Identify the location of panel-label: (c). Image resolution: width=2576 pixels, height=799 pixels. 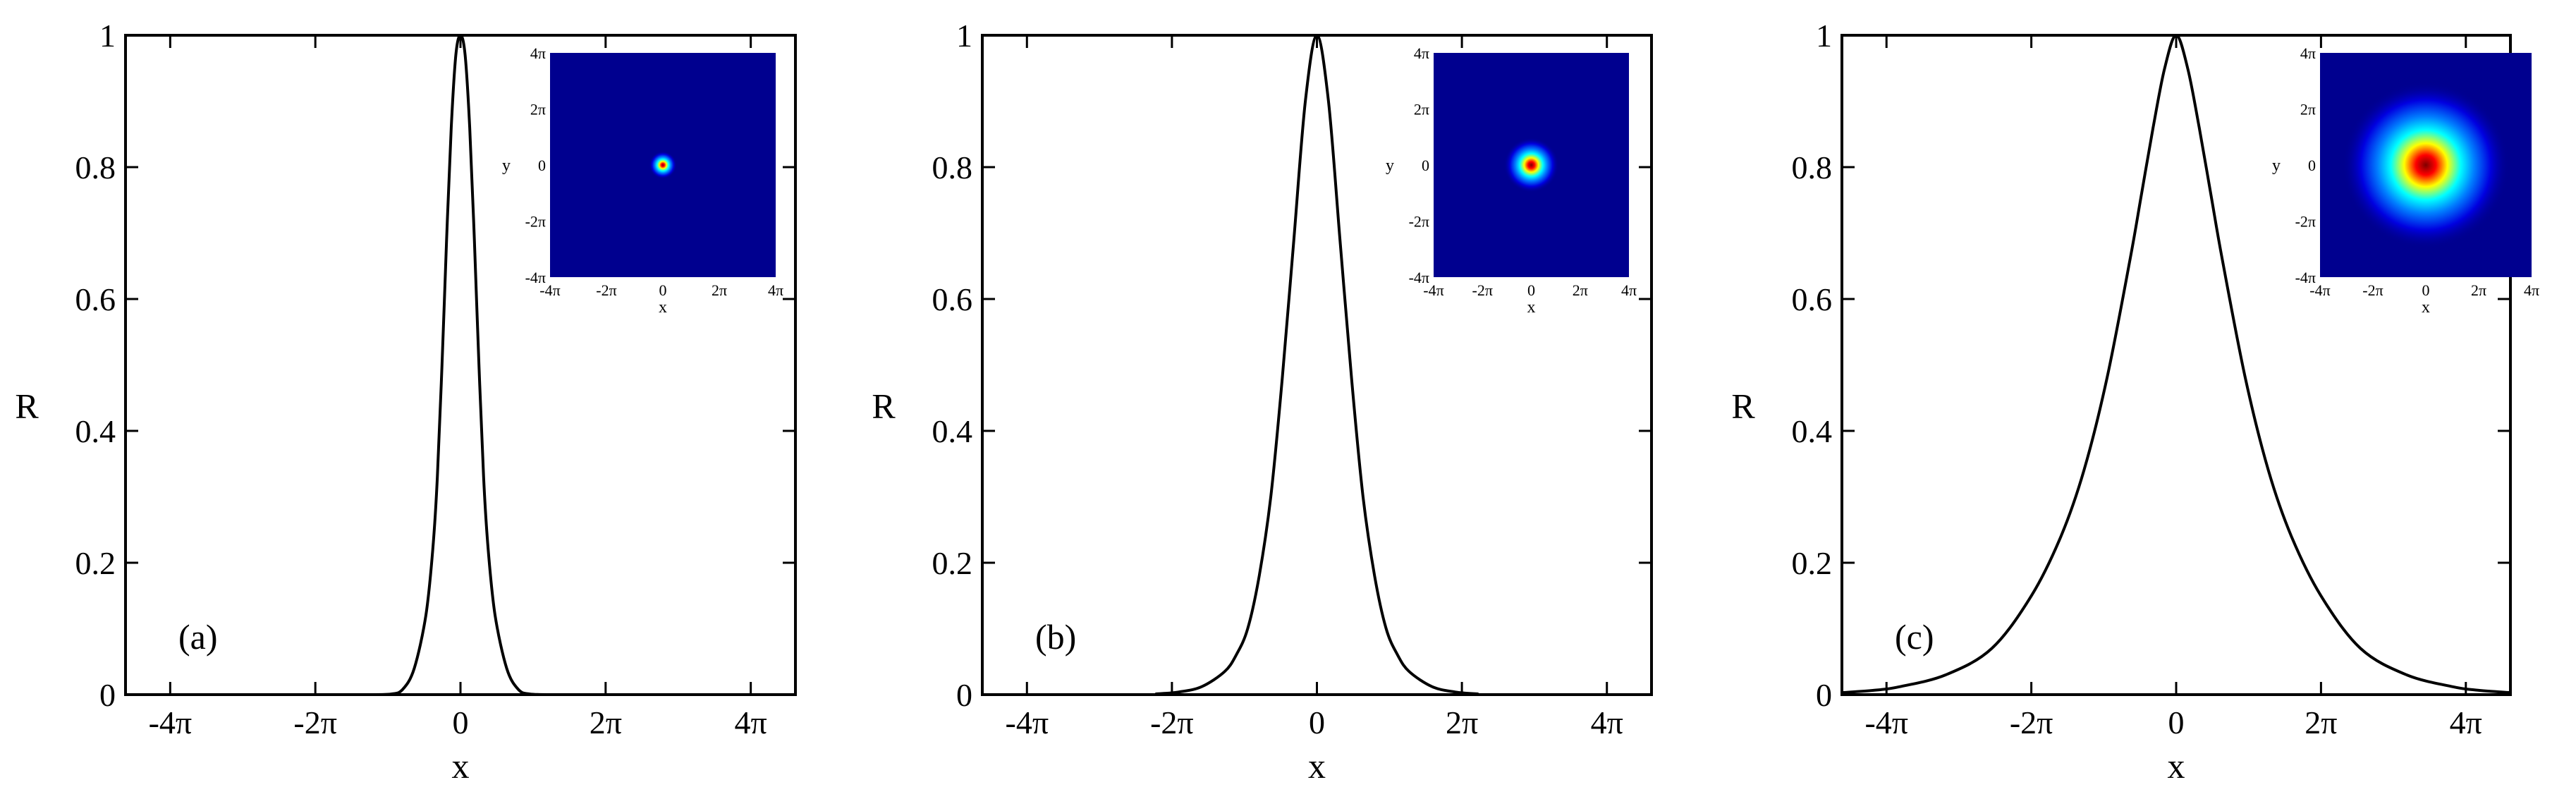
(1914, 637).